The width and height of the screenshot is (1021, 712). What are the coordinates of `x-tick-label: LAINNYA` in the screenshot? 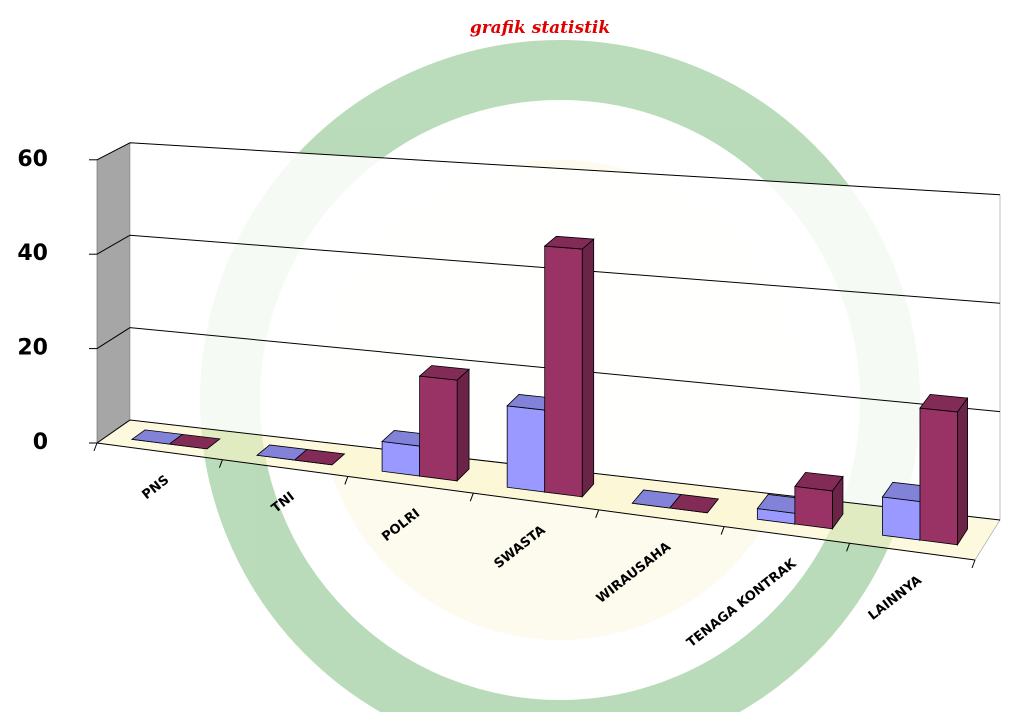 It's located at (895, 598).